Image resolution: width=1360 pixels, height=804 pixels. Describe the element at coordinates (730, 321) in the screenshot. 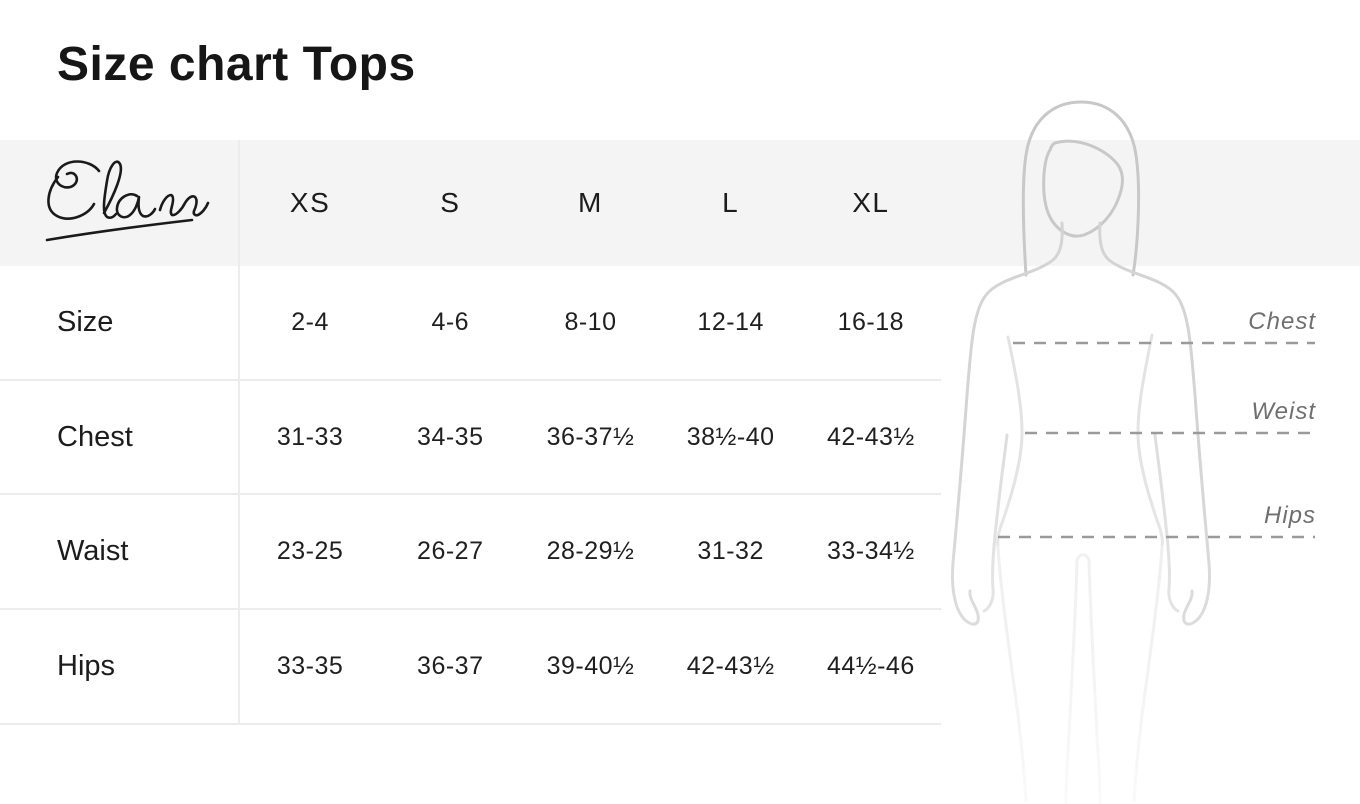

I see `cell-size-l: 12-14` at that location.